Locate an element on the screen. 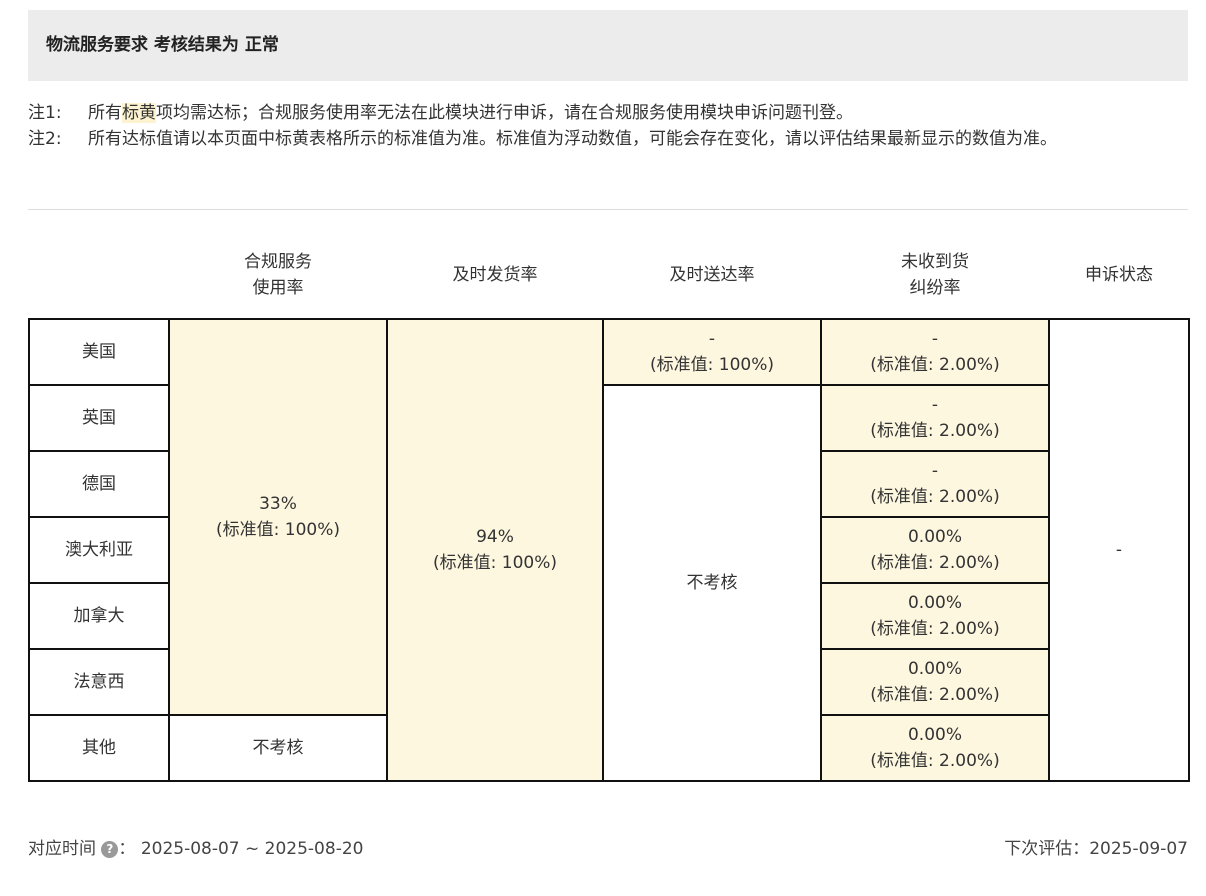  table-row: 法意西 0.00% (标准值: 2.00%) is located at coordinates (608, 682).